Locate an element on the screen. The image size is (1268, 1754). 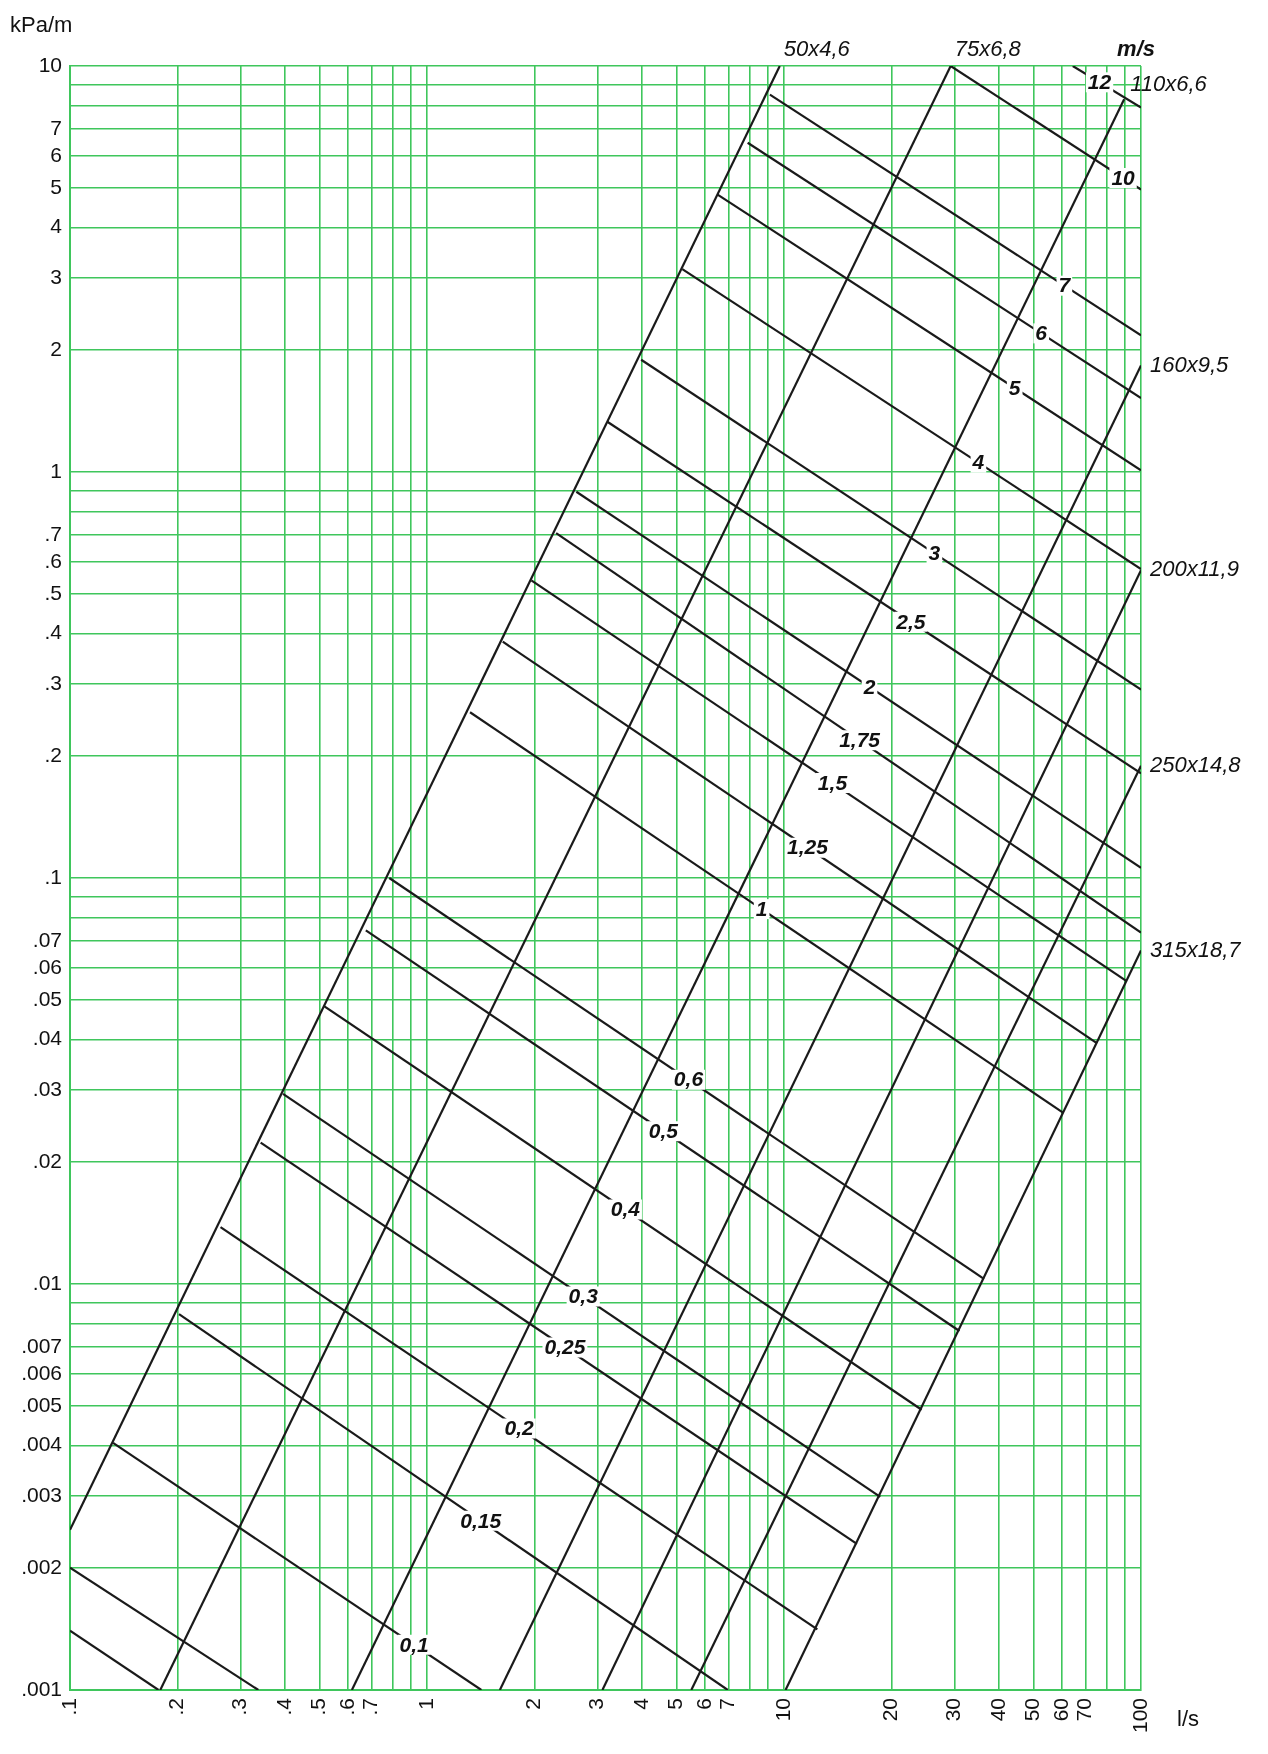
x-tick-label: 60 is located at coordinates (1060, 1710).